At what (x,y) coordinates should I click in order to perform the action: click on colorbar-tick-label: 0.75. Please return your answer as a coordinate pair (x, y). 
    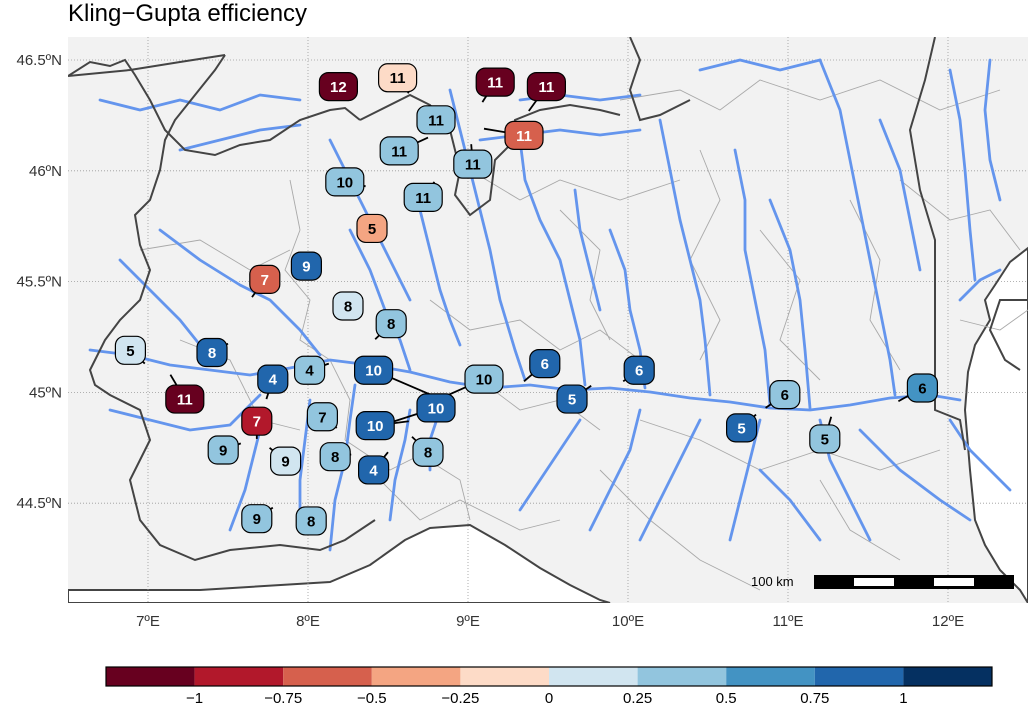
    Looking at the image, I should click on (814, 698).